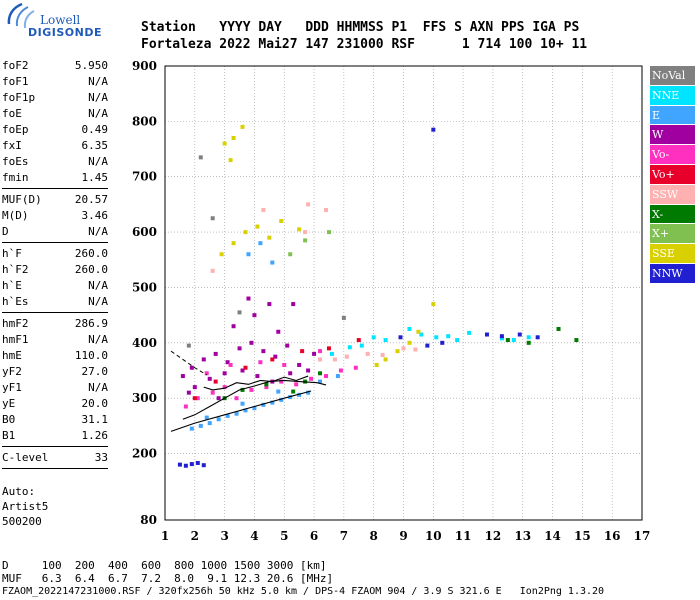 The width and height of the screenshot is (700, 600). What do you see at coordinates (144, 177) in the screenshot?
I see `y-tick-label: 700` at bounding box center [144, 177].